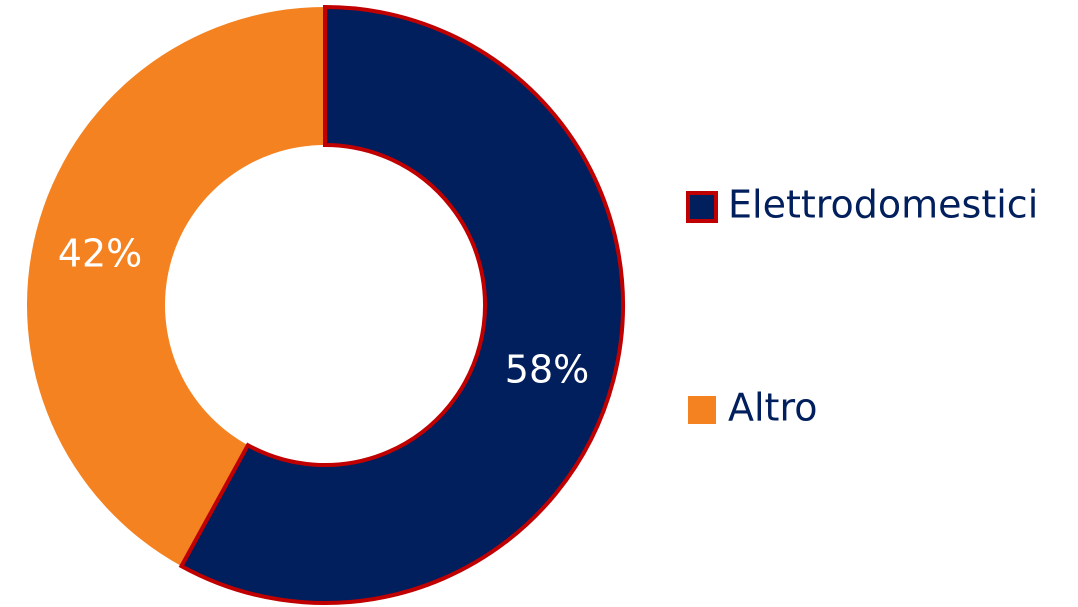 The height and width of the screenshot is (607, 1078). Describe the element at coordinates (883, 205) in the screenshot. I see `legend-label-elettrodomestici: Elettrodomestici` at that location.